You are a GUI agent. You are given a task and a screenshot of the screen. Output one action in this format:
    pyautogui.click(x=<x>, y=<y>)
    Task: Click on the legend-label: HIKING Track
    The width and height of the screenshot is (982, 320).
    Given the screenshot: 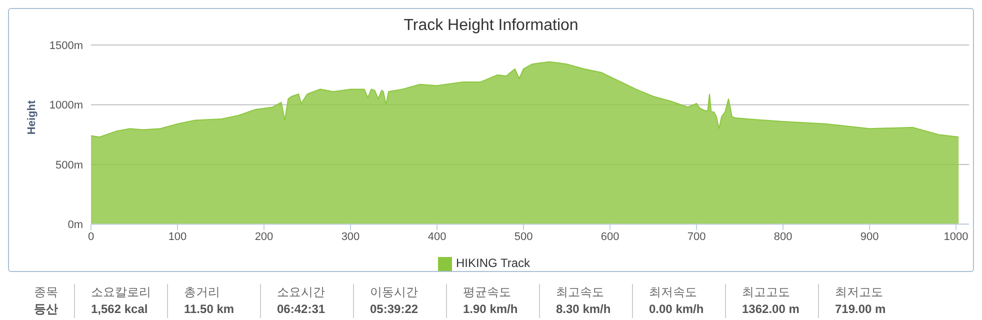 What is the action you would take?
    pyautogui.click(x=493, y=263)
    